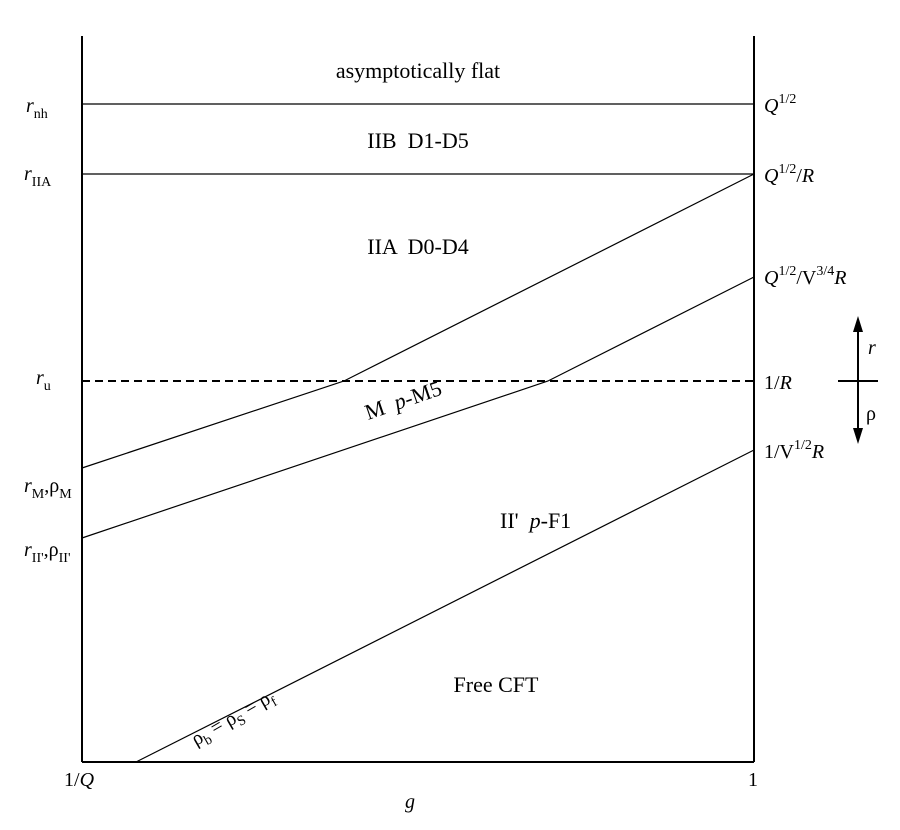 This screenshot has height=830, width=900. What do you see at coordinates (38, 176) in the screenshot?
I see `riia-label: rIIA` at bounding box center [38, 176].